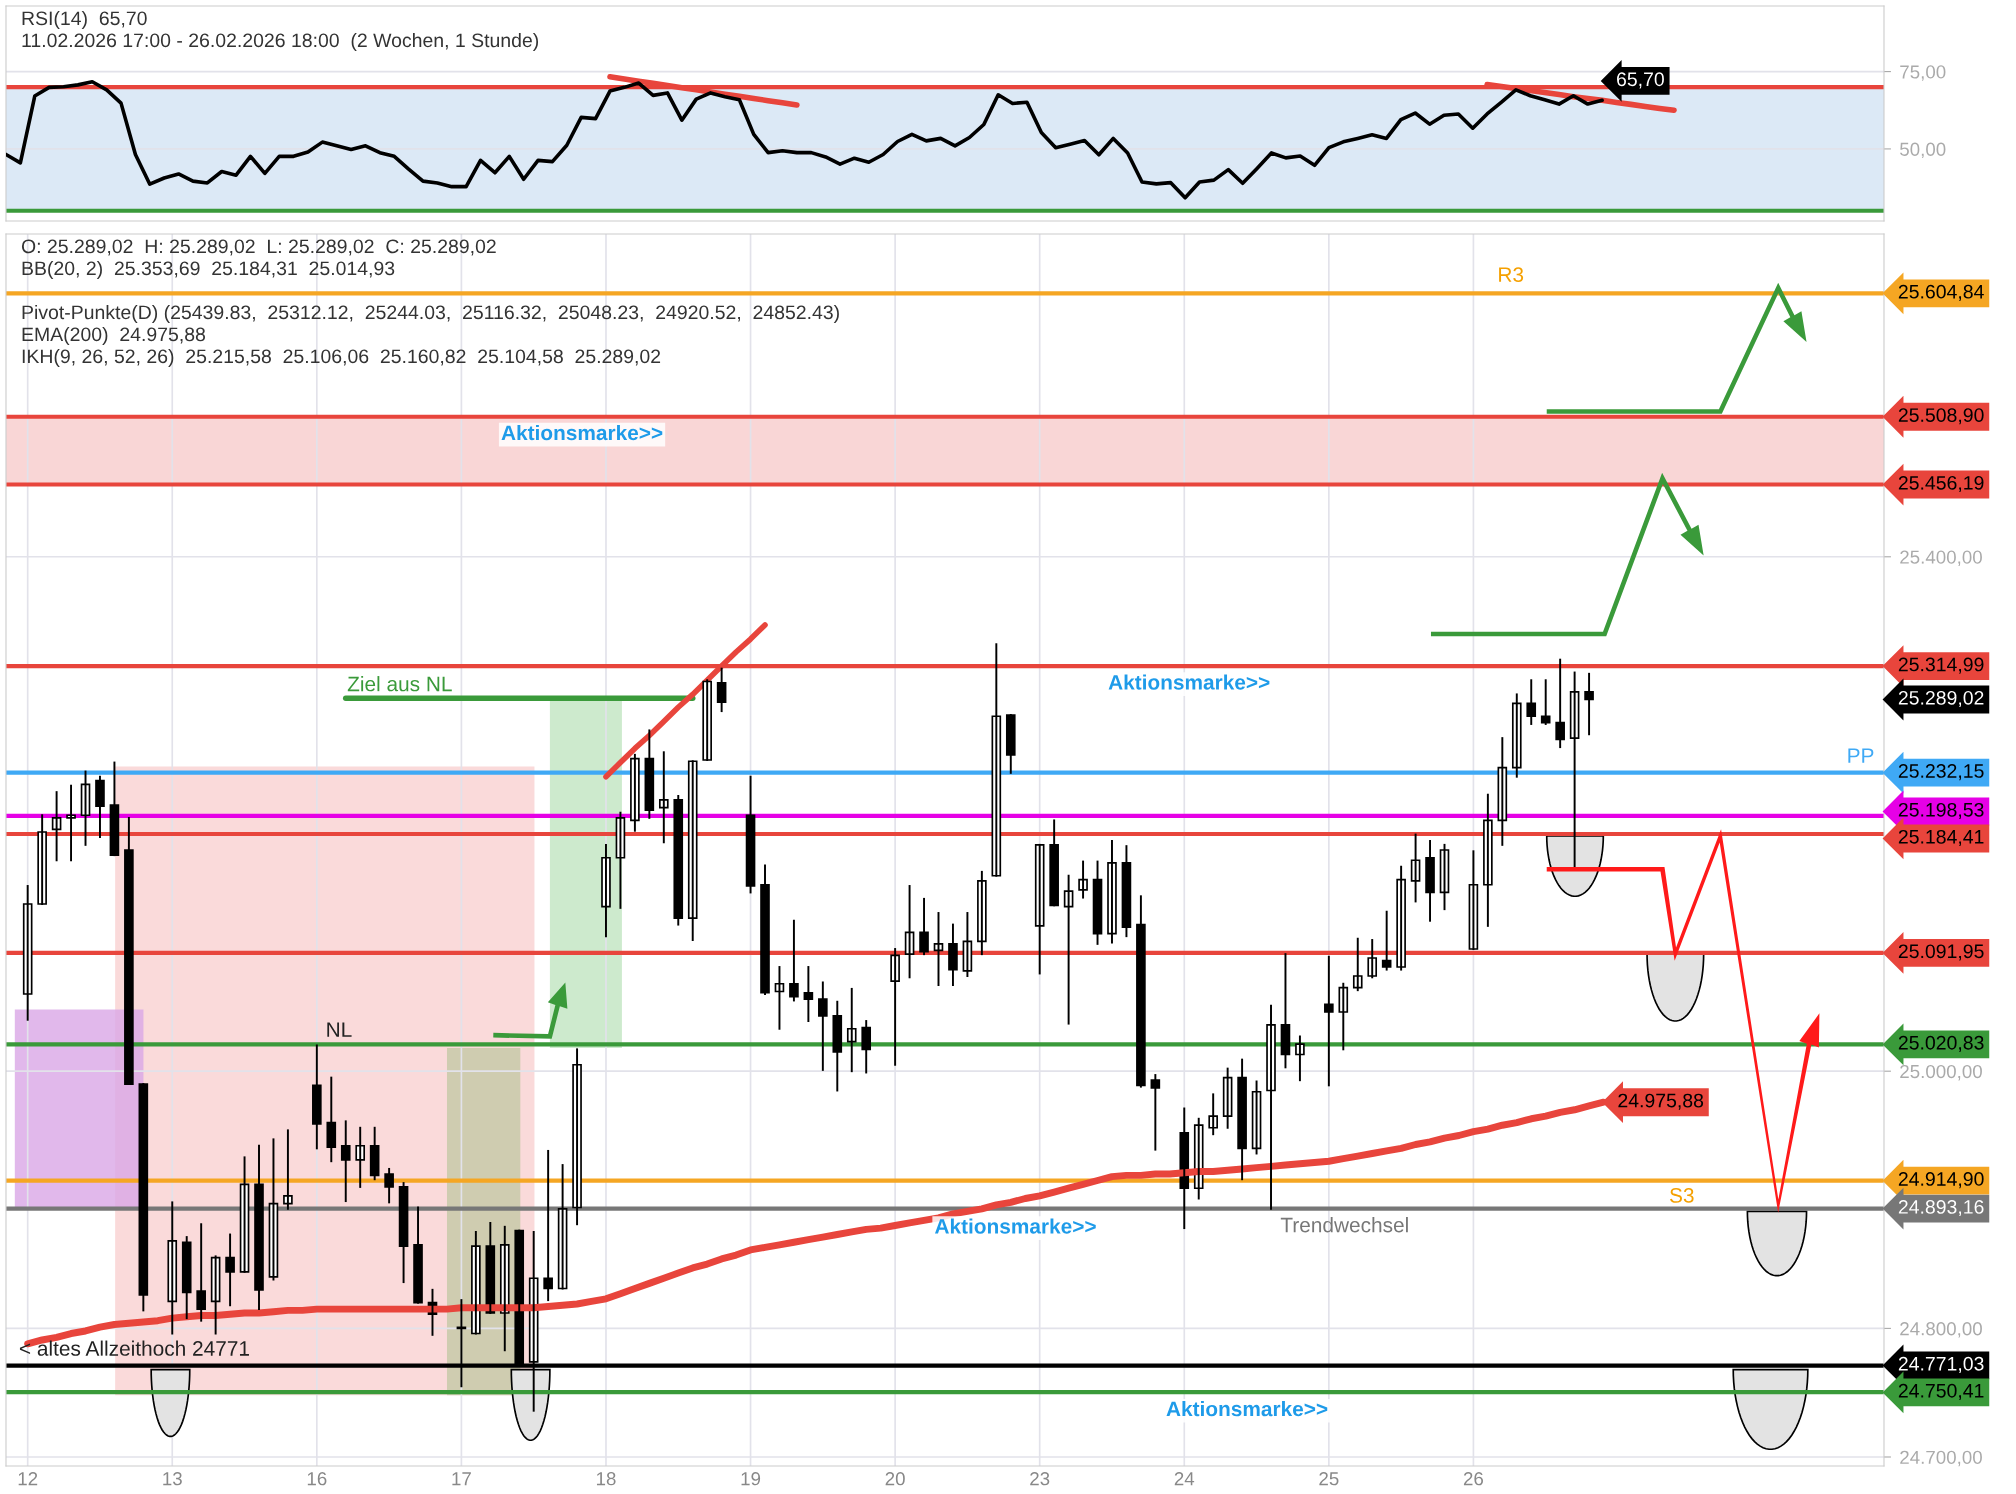  Describe the element at coordinates (1861, 755) in the screenshot. I see `text: PP` at that location.